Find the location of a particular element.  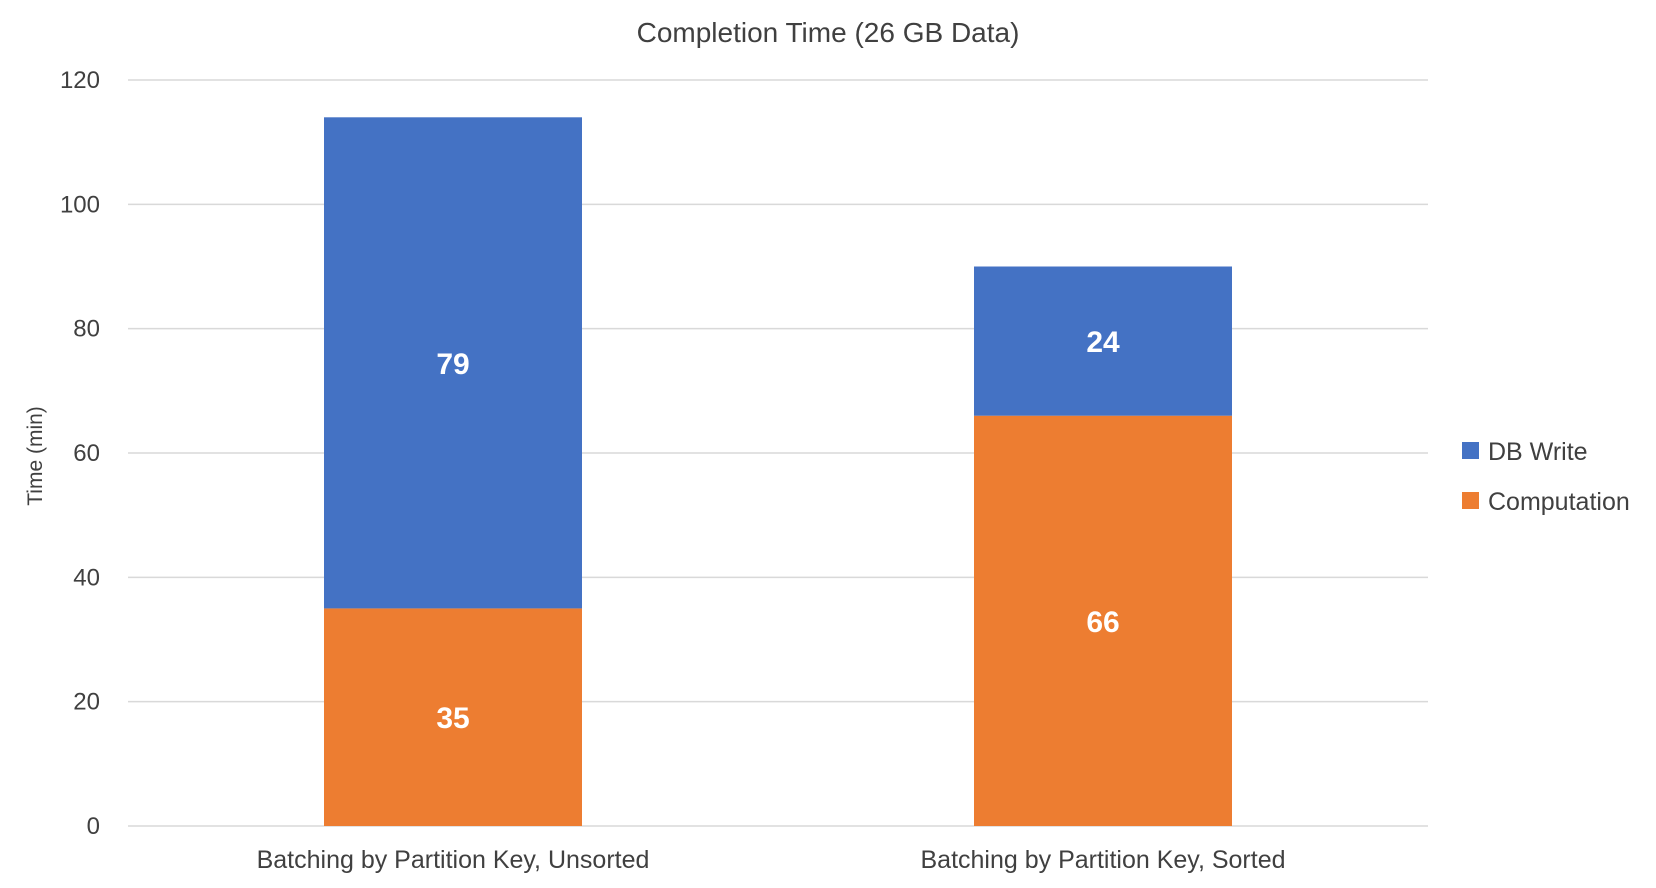

y-axis-ticks: 0 20 40 60 80 100 120 is located at coordinates (80, 453).